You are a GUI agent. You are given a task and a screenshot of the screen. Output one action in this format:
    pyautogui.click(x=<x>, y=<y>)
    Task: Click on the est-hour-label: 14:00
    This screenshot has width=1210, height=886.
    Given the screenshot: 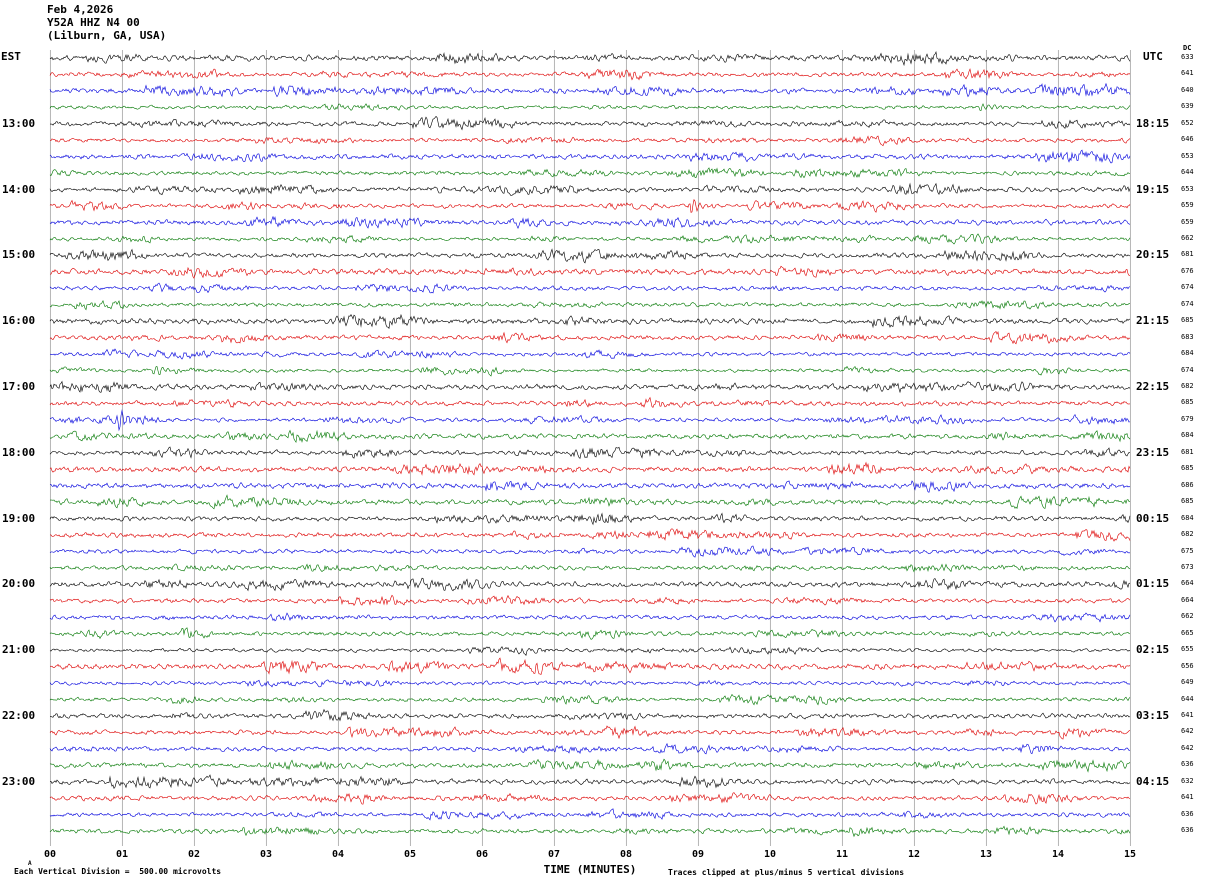 What is the action you would take?
    pyautogui.click(x=19, y=189)
    